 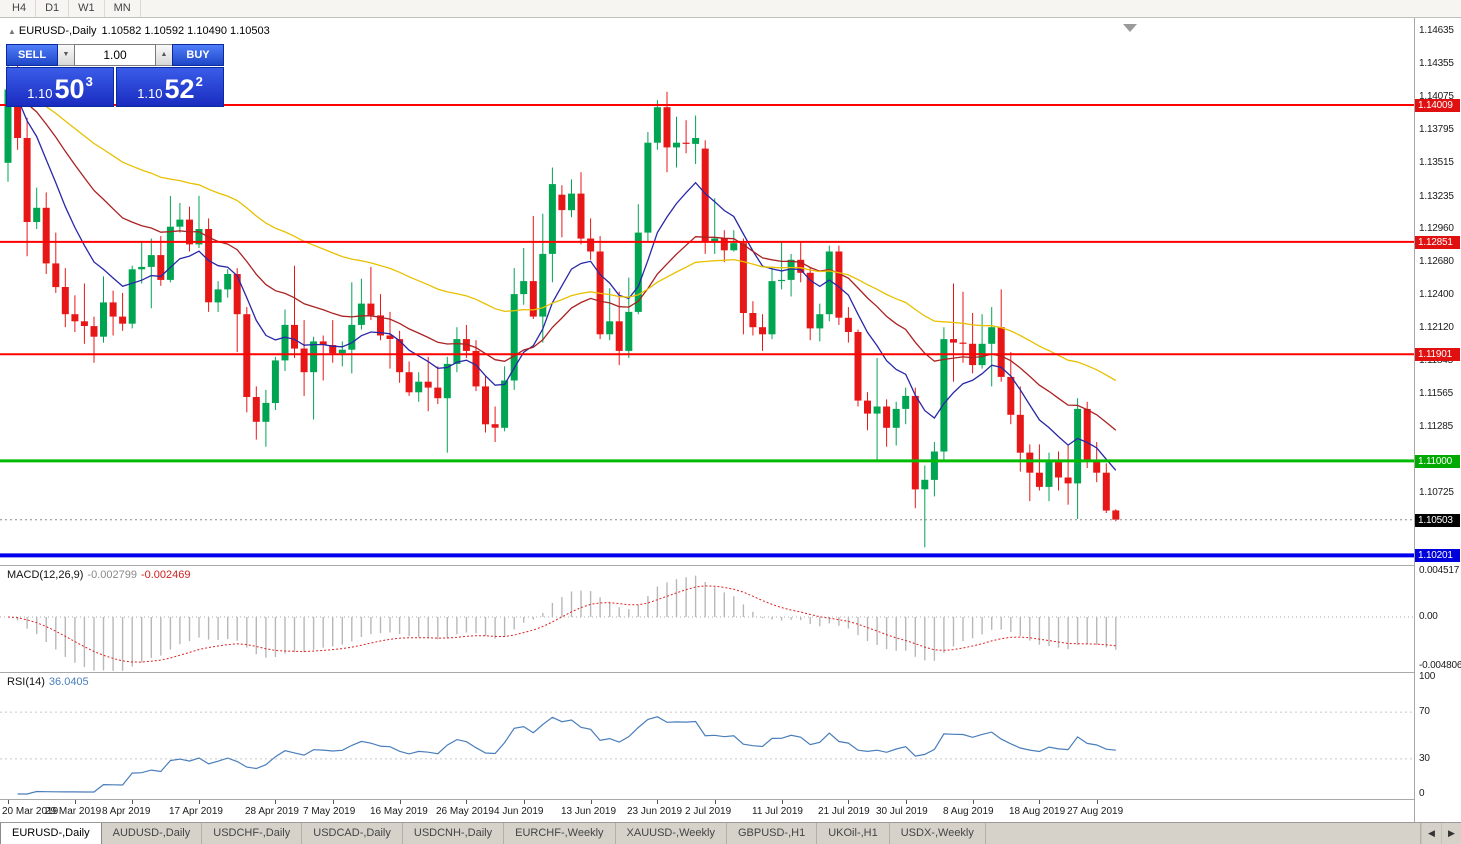 What do you see at coordinates (1436, 261) in the screenshot?
I see `axis-tick-label: 1.12680` at bounding box center [1436, 261].